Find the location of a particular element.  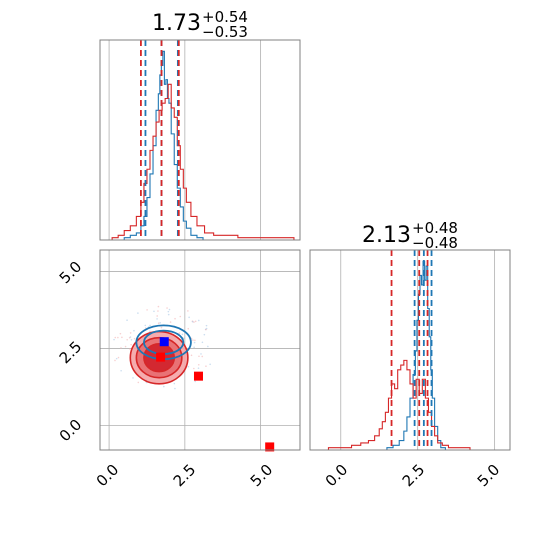

title-param-1: 1.73 +0.54 −0.53 is located at coordinates (200, 24).